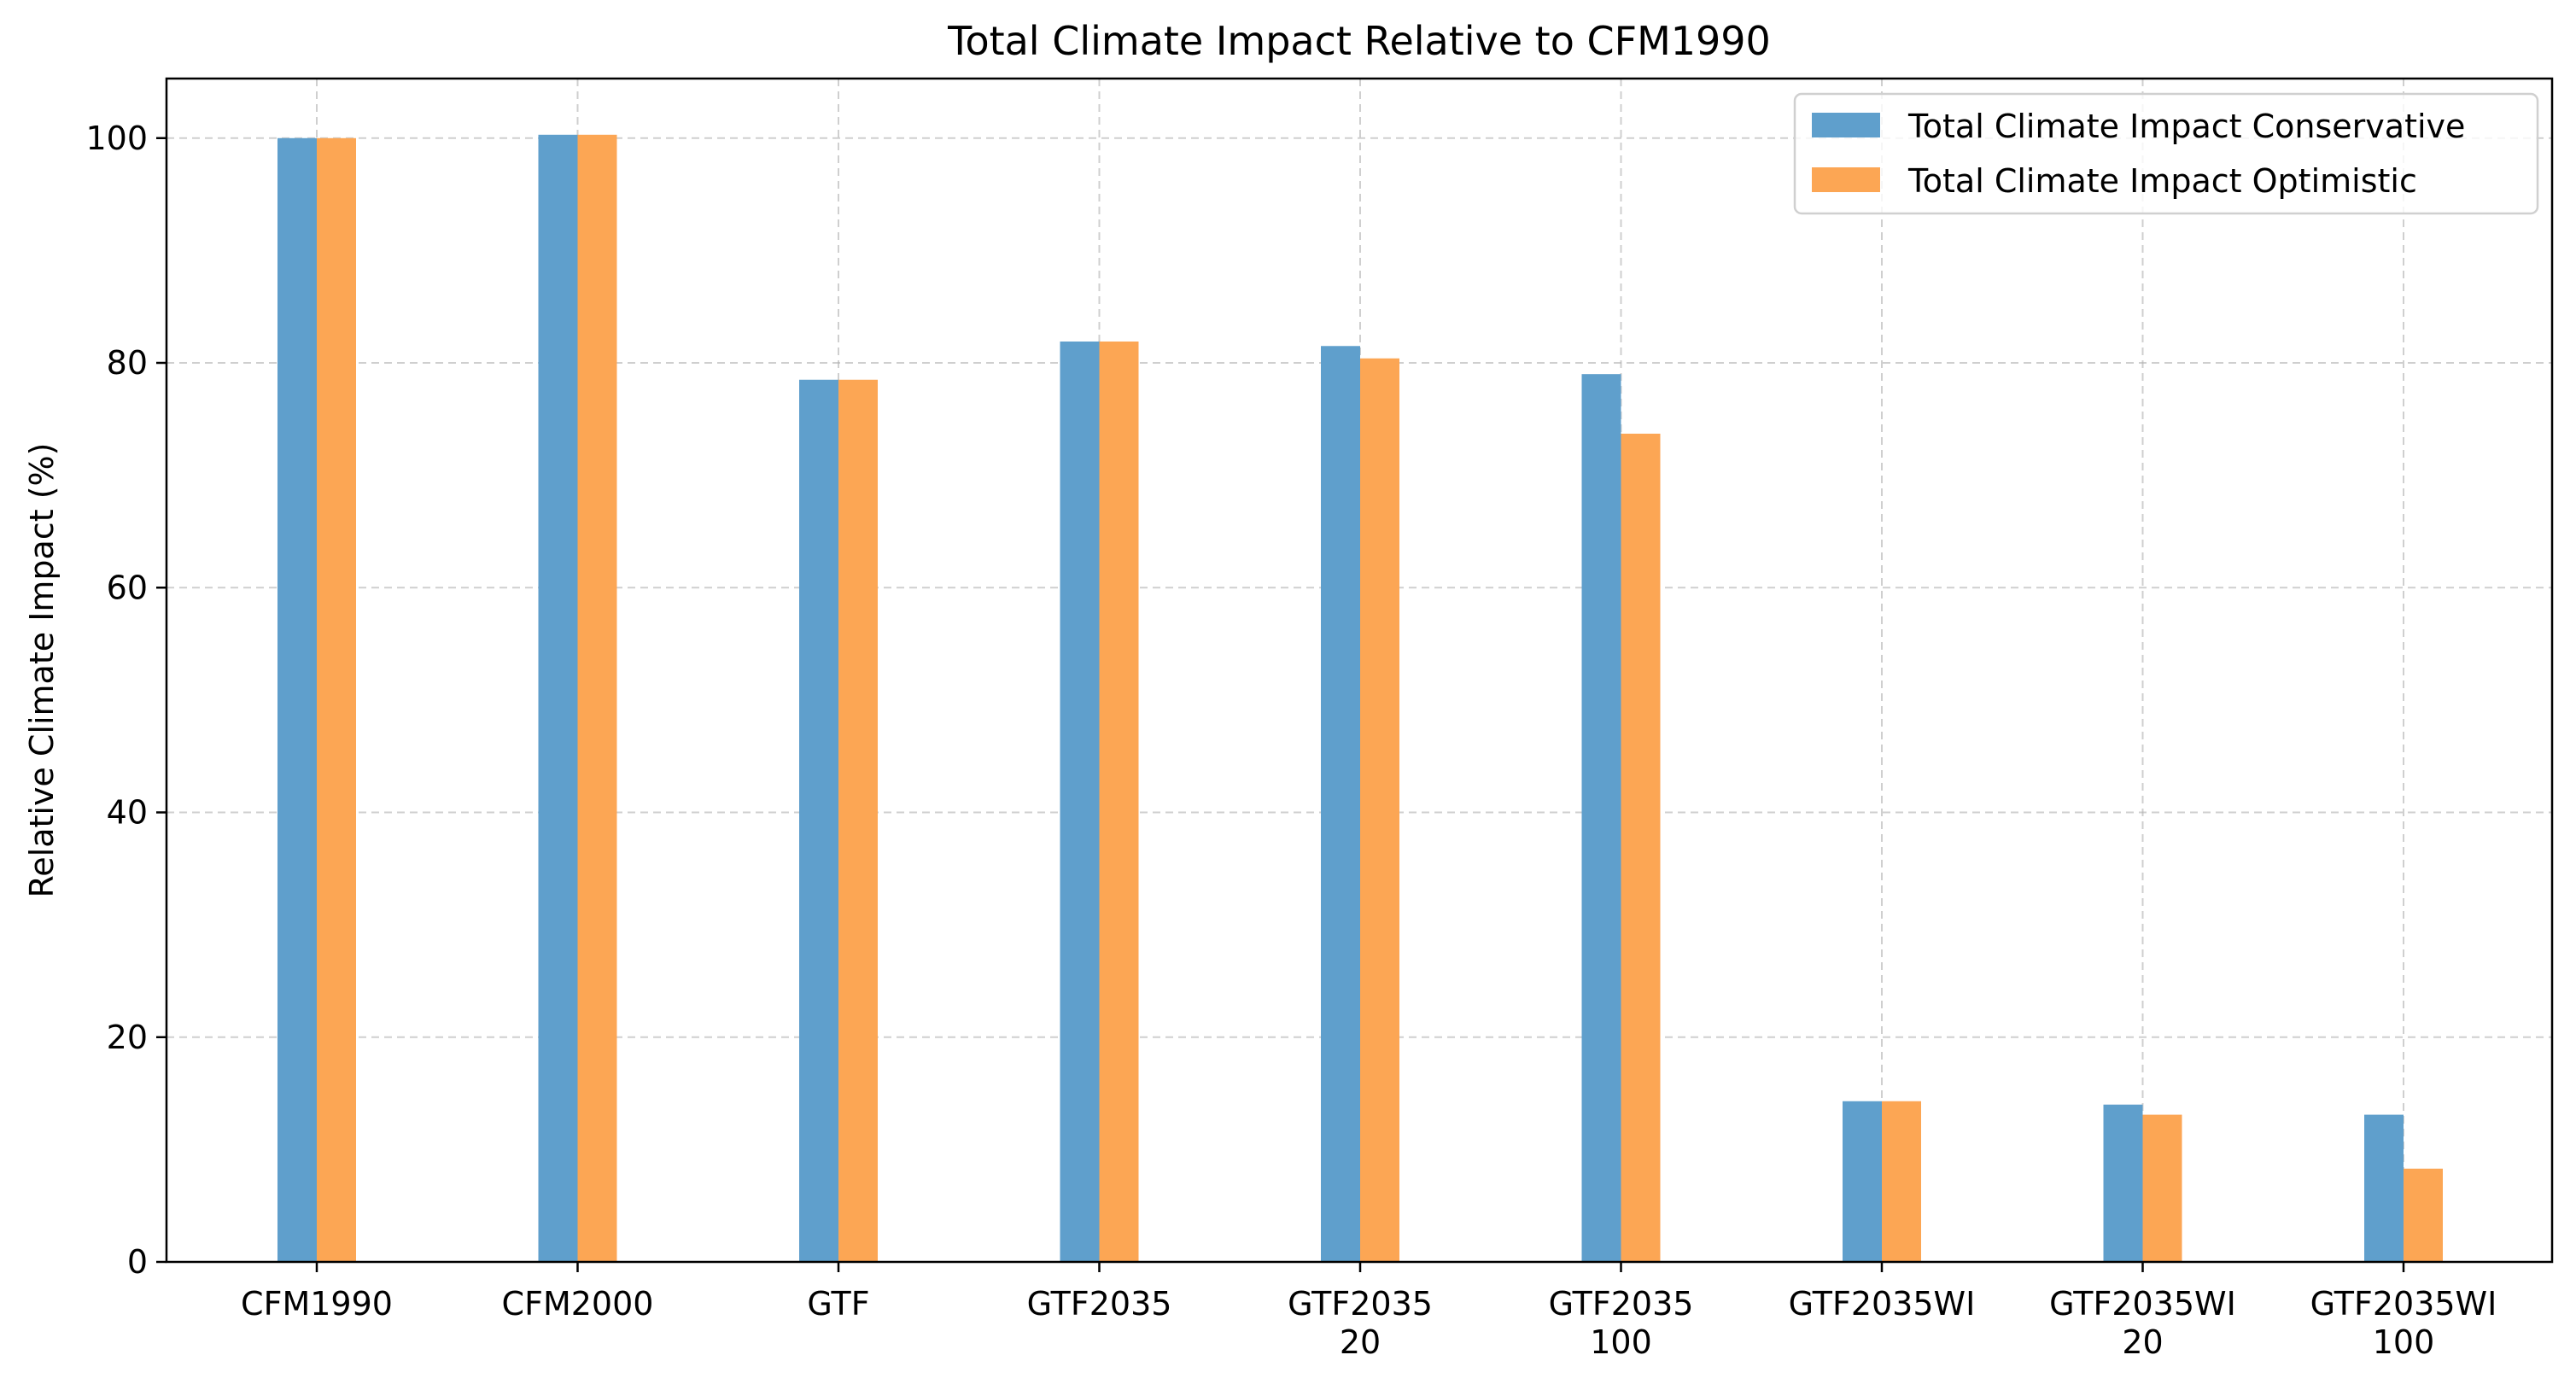 This screenshot has height=1390, width=2576. Describe the element at coordinates (116, 138) in the screenshot. I see `y-tick-label: 100` at that location.